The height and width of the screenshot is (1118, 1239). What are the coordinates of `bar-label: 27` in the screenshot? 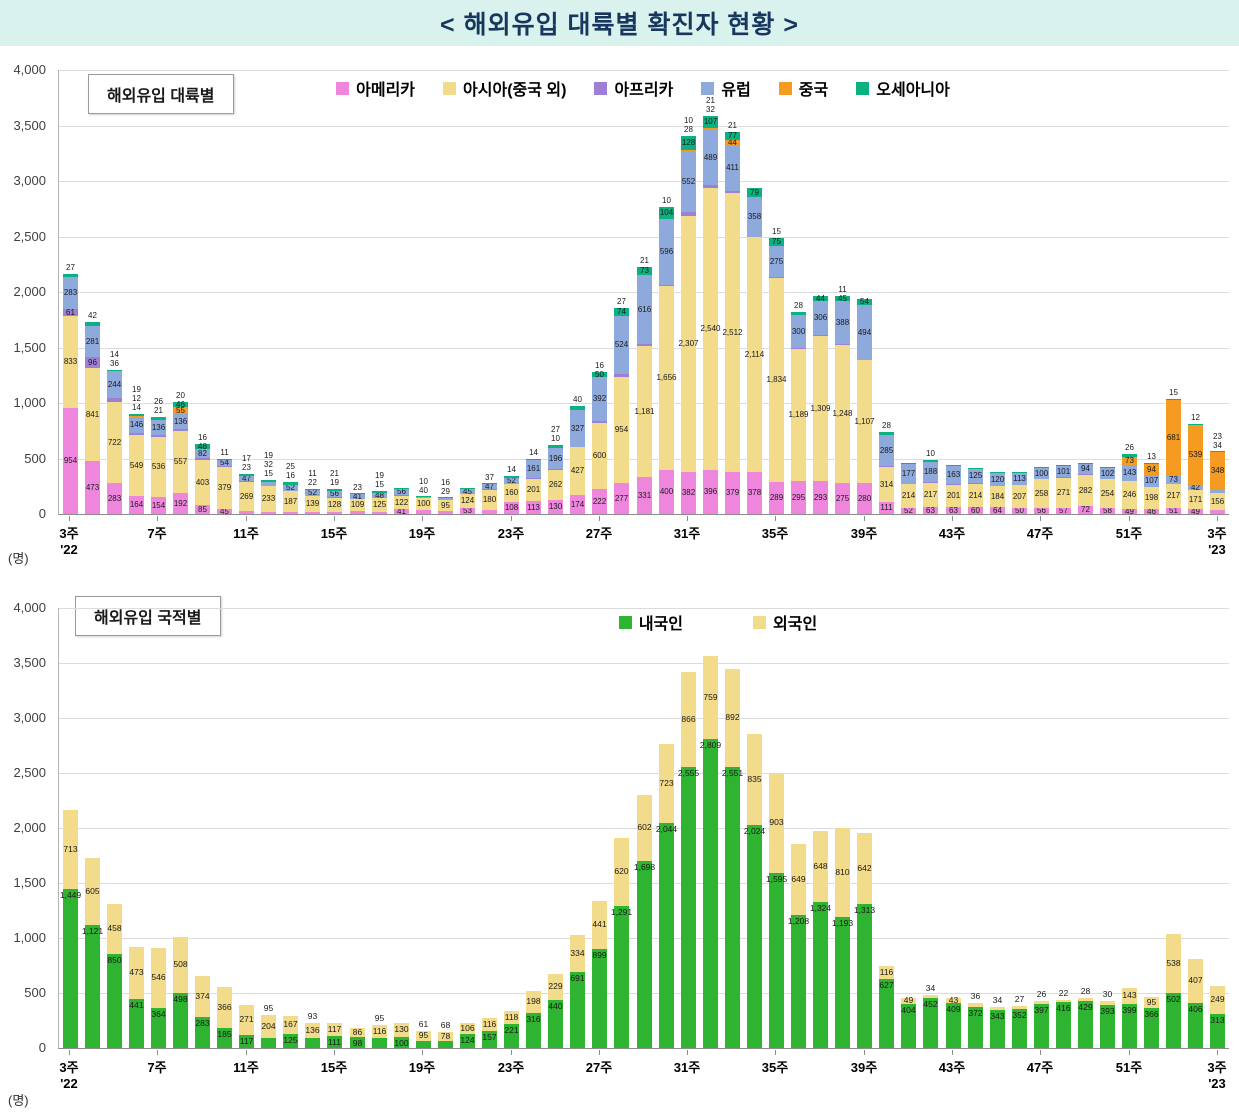 It's located at (621, 301).